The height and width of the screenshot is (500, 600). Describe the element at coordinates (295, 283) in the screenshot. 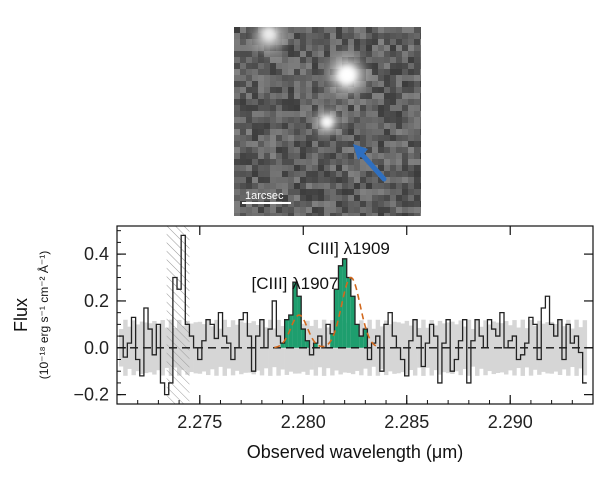

I see `line-annotation: [CIII] λ1907` at that location.